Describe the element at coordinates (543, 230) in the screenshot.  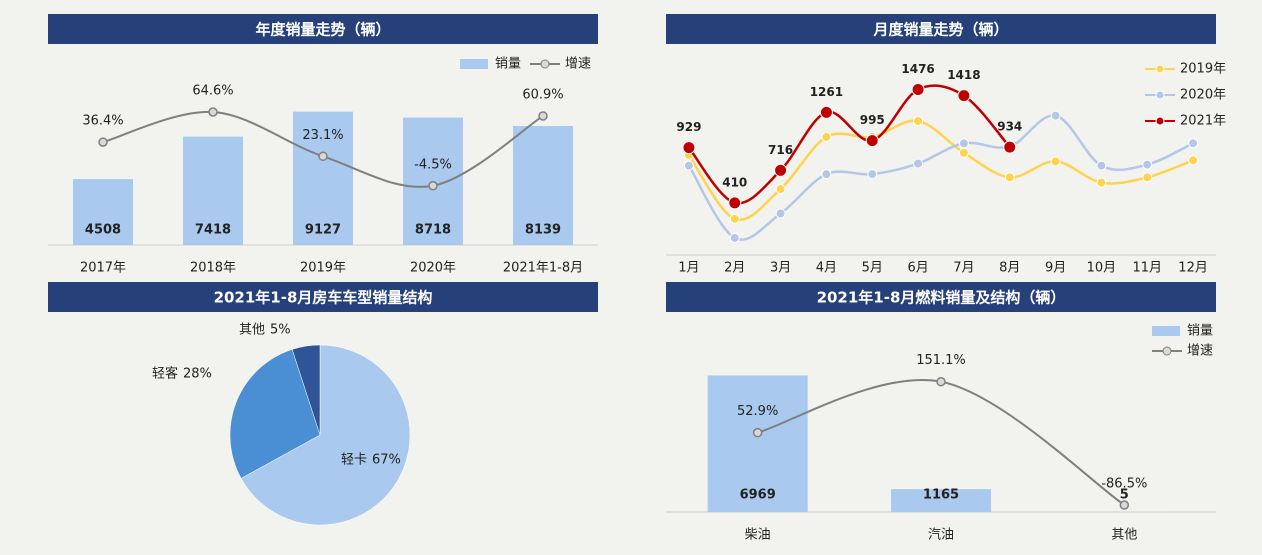
I see `bar-value-label: 8139` at that location.